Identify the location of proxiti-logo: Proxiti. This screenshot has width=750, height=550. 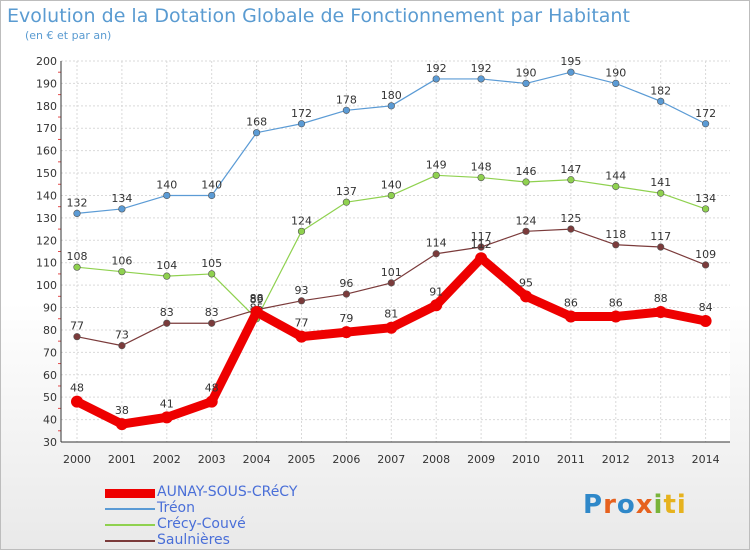
(635, 505).